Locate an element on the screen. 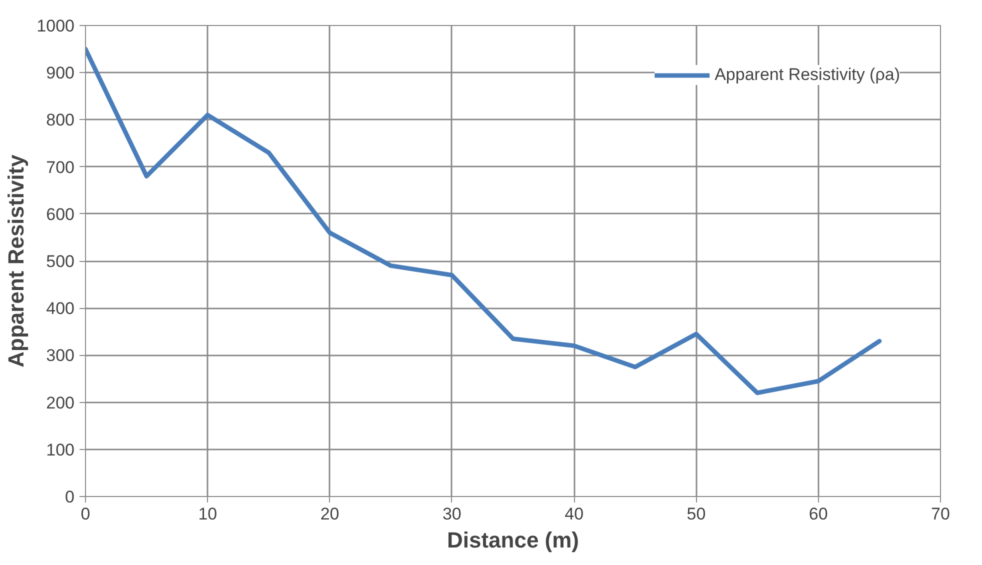 This screenshot has width=982, height=565. y-tick-label: 600 is located at coordinates (60, 214).